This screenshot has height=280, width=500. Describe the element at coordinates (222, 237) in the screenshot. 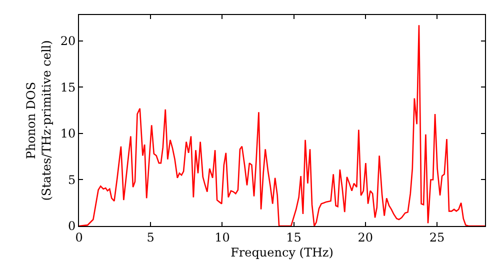

I see `x-tick-label: 10` at that location.